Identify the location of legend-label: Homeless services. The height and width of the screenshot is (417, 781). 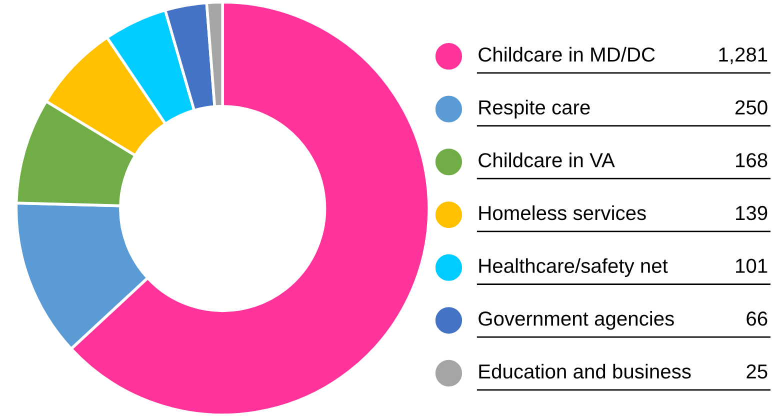
(562, 212).